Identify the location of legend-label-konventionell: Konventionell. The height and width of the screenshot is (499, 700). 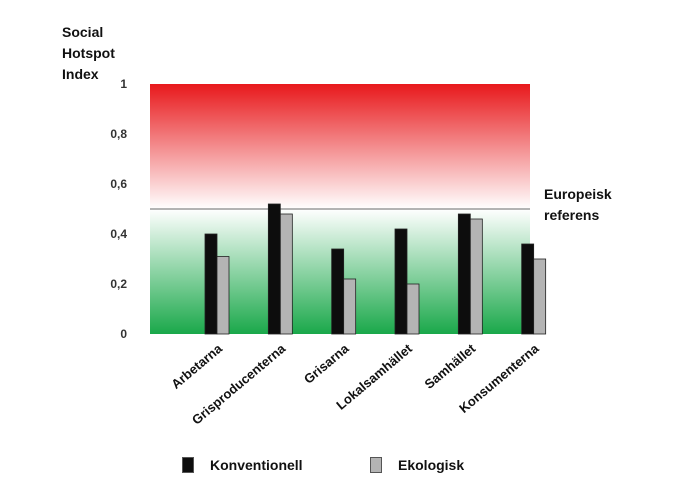
(256, 465).